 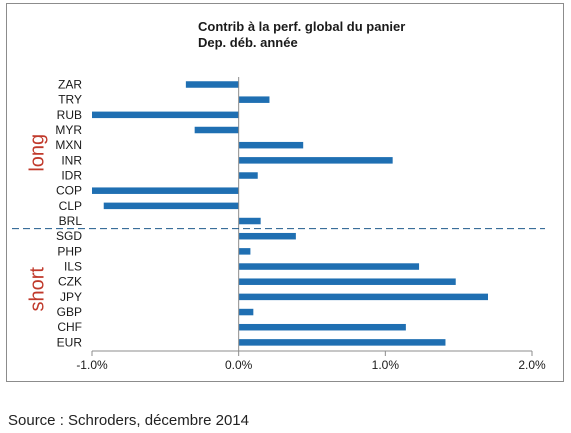 What do you see at coordinates (71, 176) in the screenshot?
I see `category-label-idr: IDR` at bounding box center [71, 176].